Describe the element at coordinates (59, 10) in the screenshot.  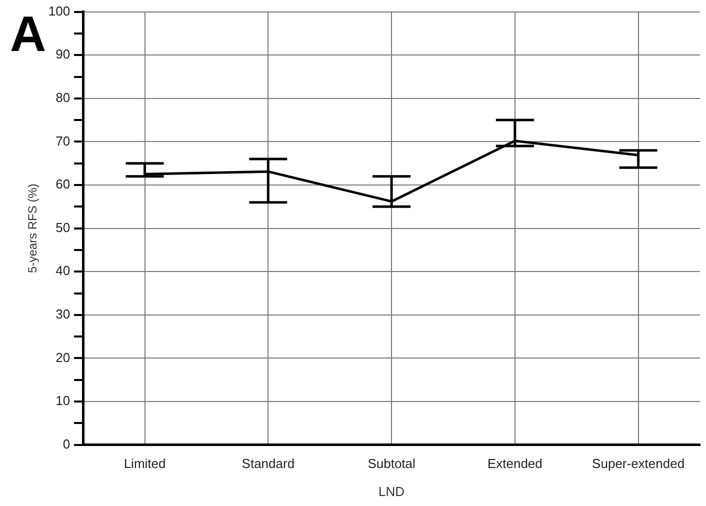
I see `y-tick-label: 100` at that location.